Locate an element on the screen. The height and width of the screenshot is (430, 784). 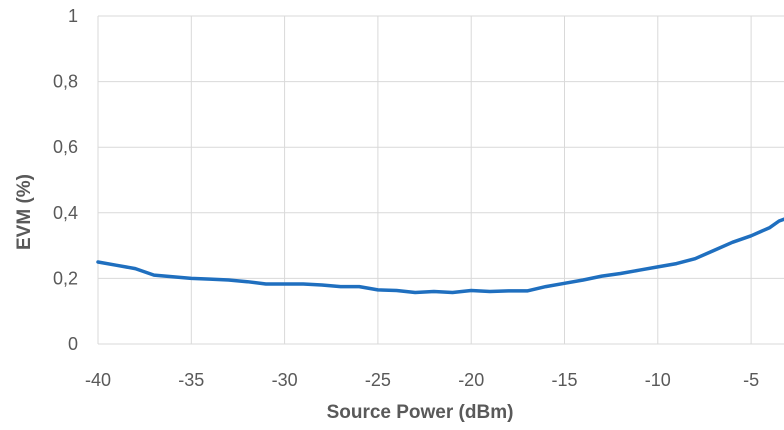
x-tick-label: -10 is located at coordinates (658, 380).